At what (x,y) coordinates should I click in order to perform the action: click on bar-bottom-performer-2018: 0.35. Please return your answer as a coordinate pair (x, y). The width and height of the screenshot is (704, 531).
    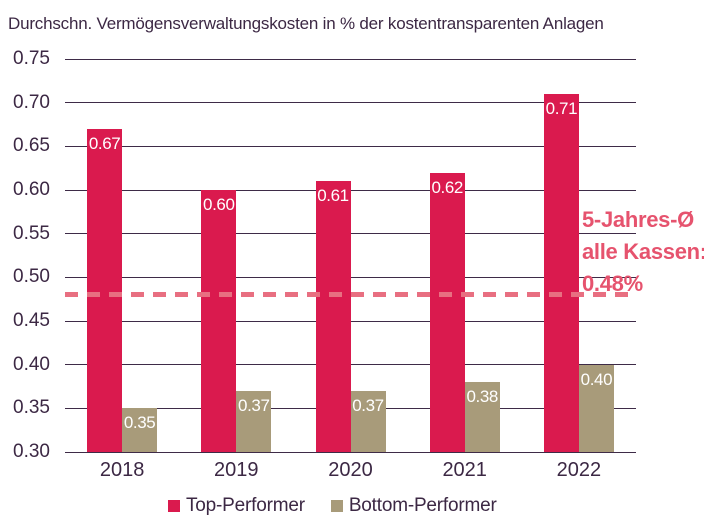
    Looking at the image, I should click on (140, 430).